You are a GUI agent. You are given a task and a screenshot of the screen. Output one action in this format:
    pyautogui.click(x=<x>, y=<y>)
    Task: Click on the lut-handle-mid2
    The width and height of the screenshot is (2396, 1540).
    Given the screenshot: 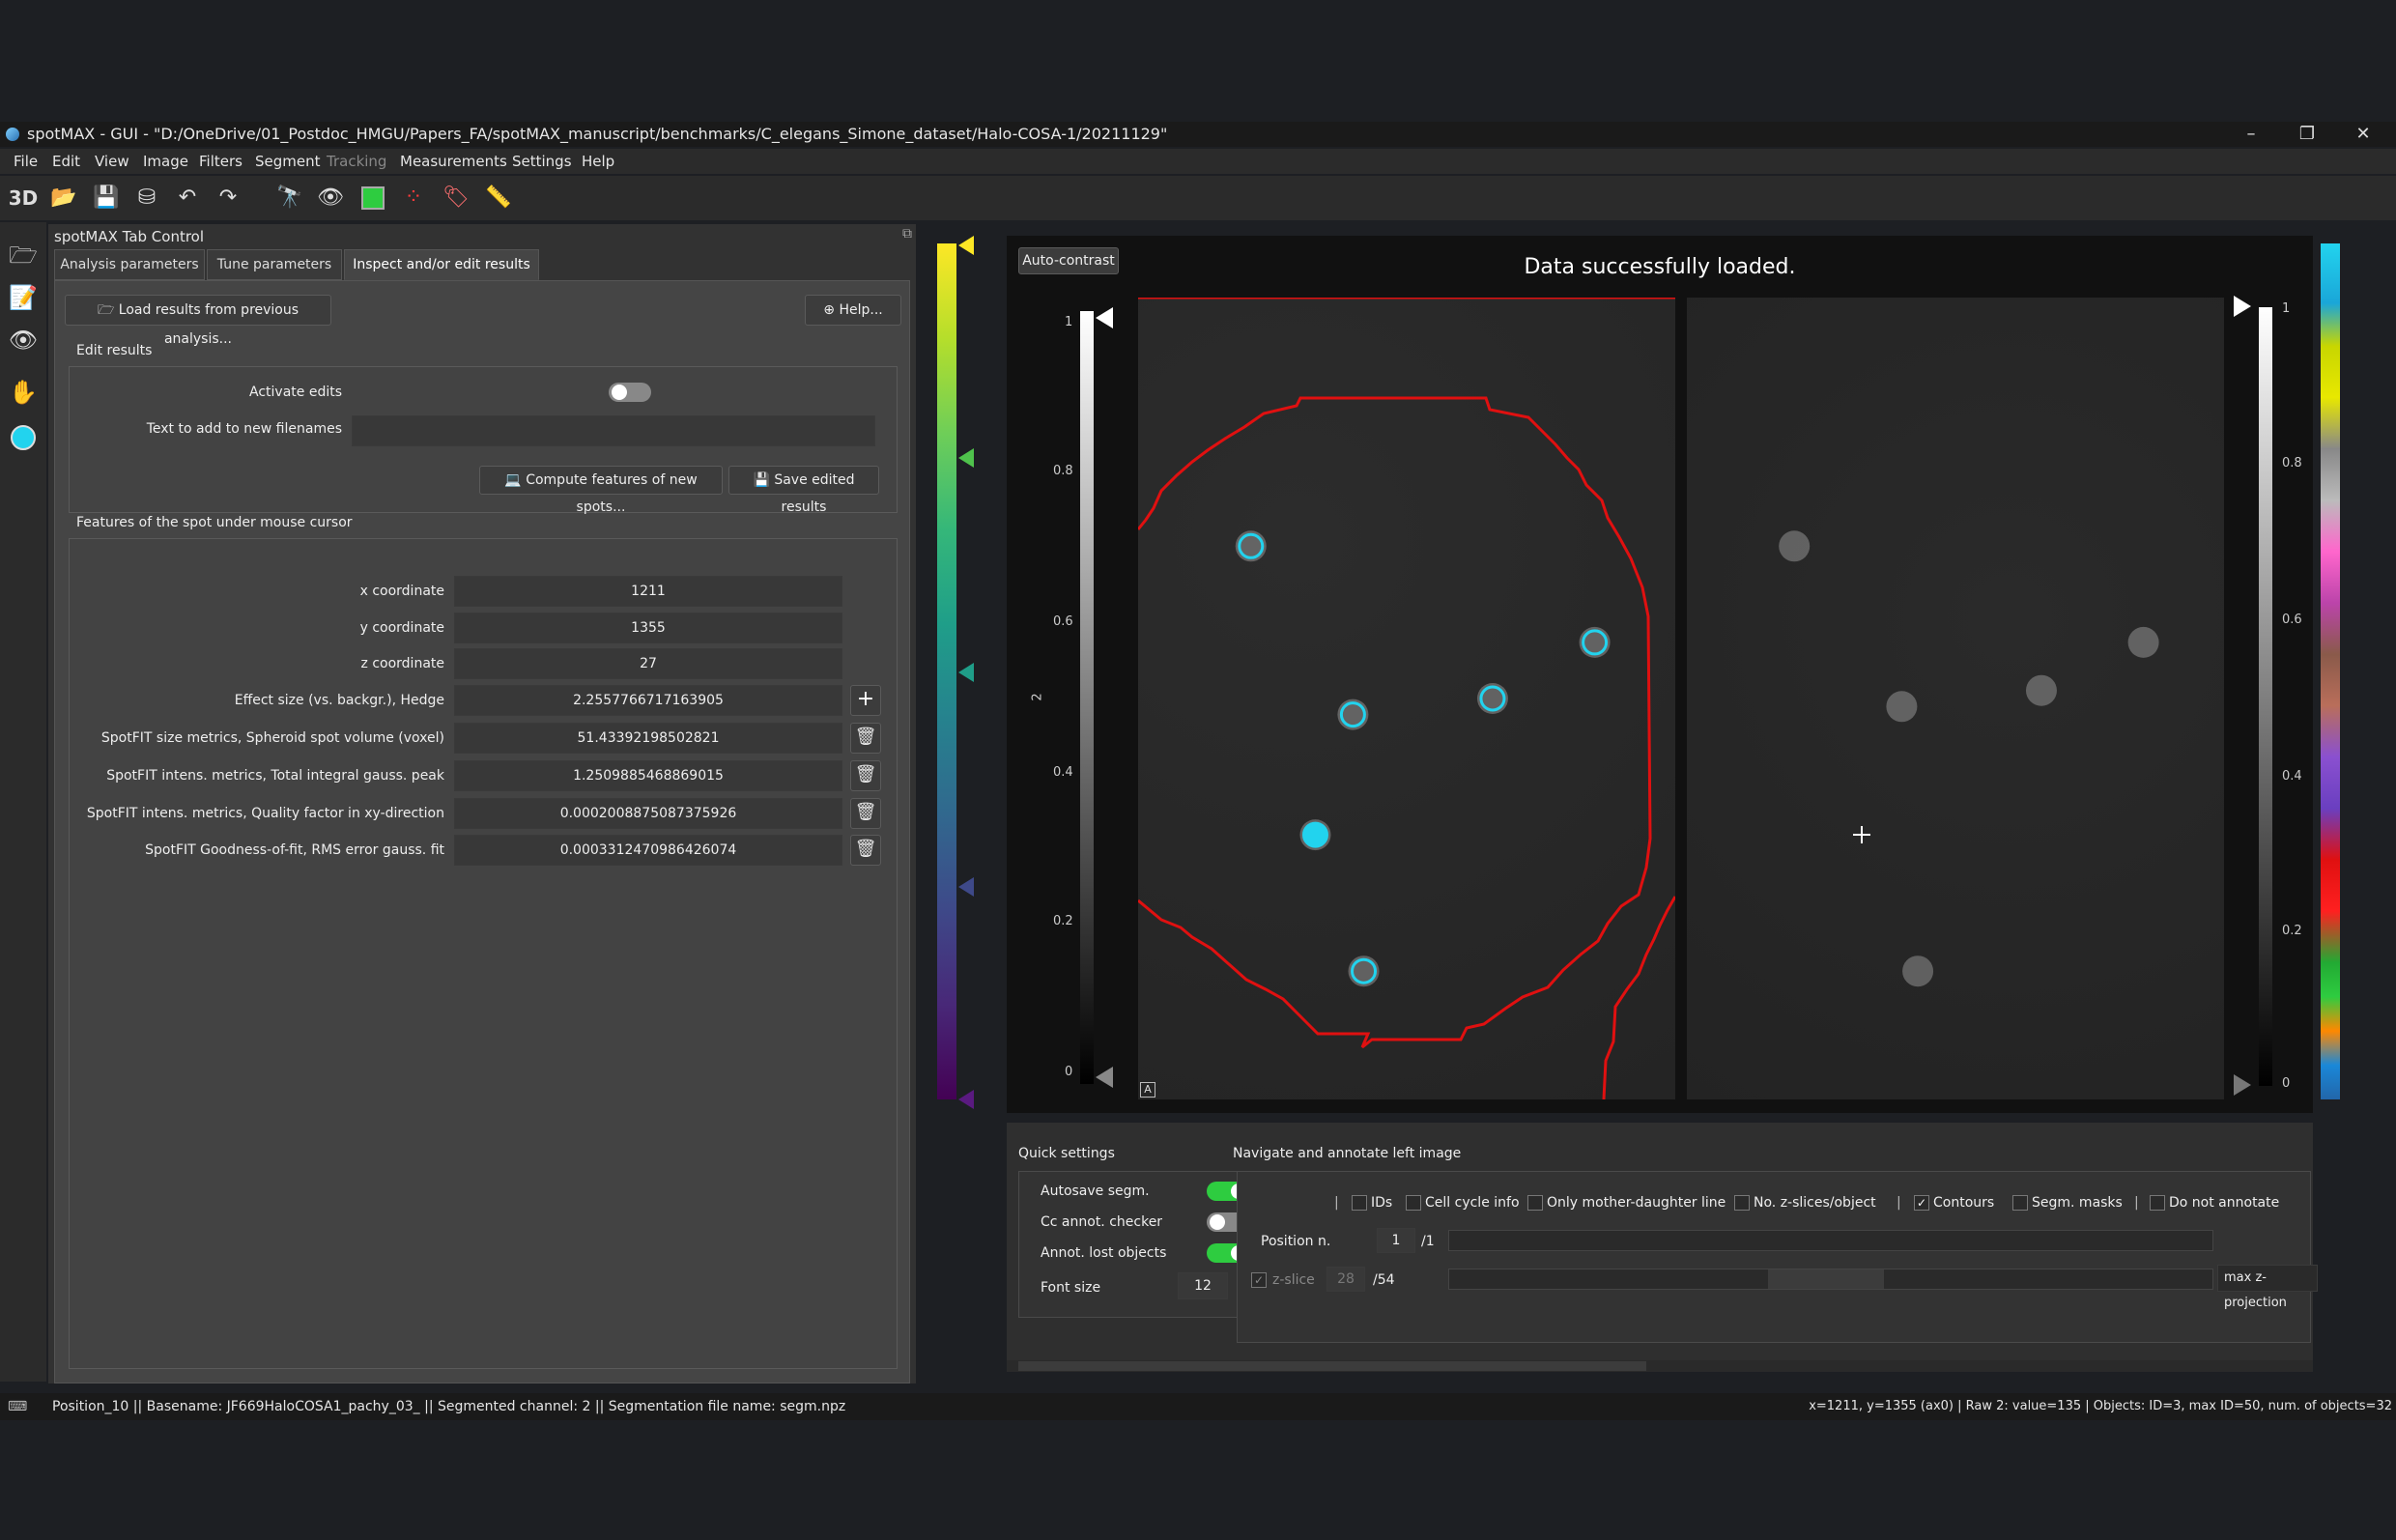 What is the action you would take?
    pyautogui.click(x=966, y=672)
    